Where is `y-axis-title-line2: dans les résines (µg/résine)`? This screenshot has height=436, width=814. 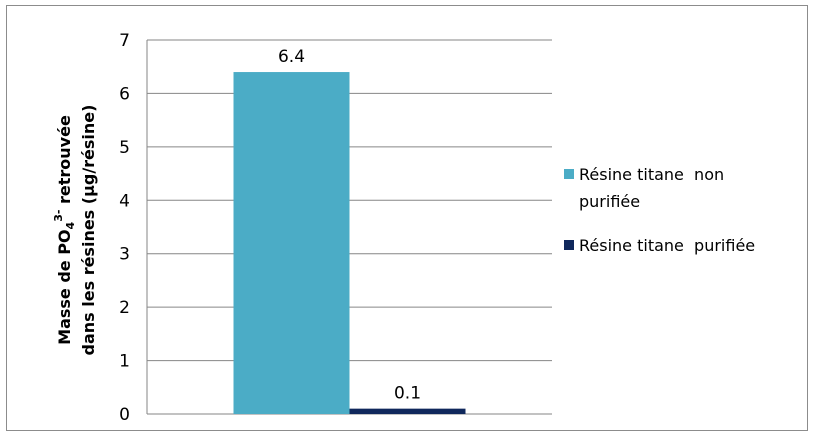 y-axis-title-line2: dans les résines (µg/résine) is located at coordinates (88, 230).